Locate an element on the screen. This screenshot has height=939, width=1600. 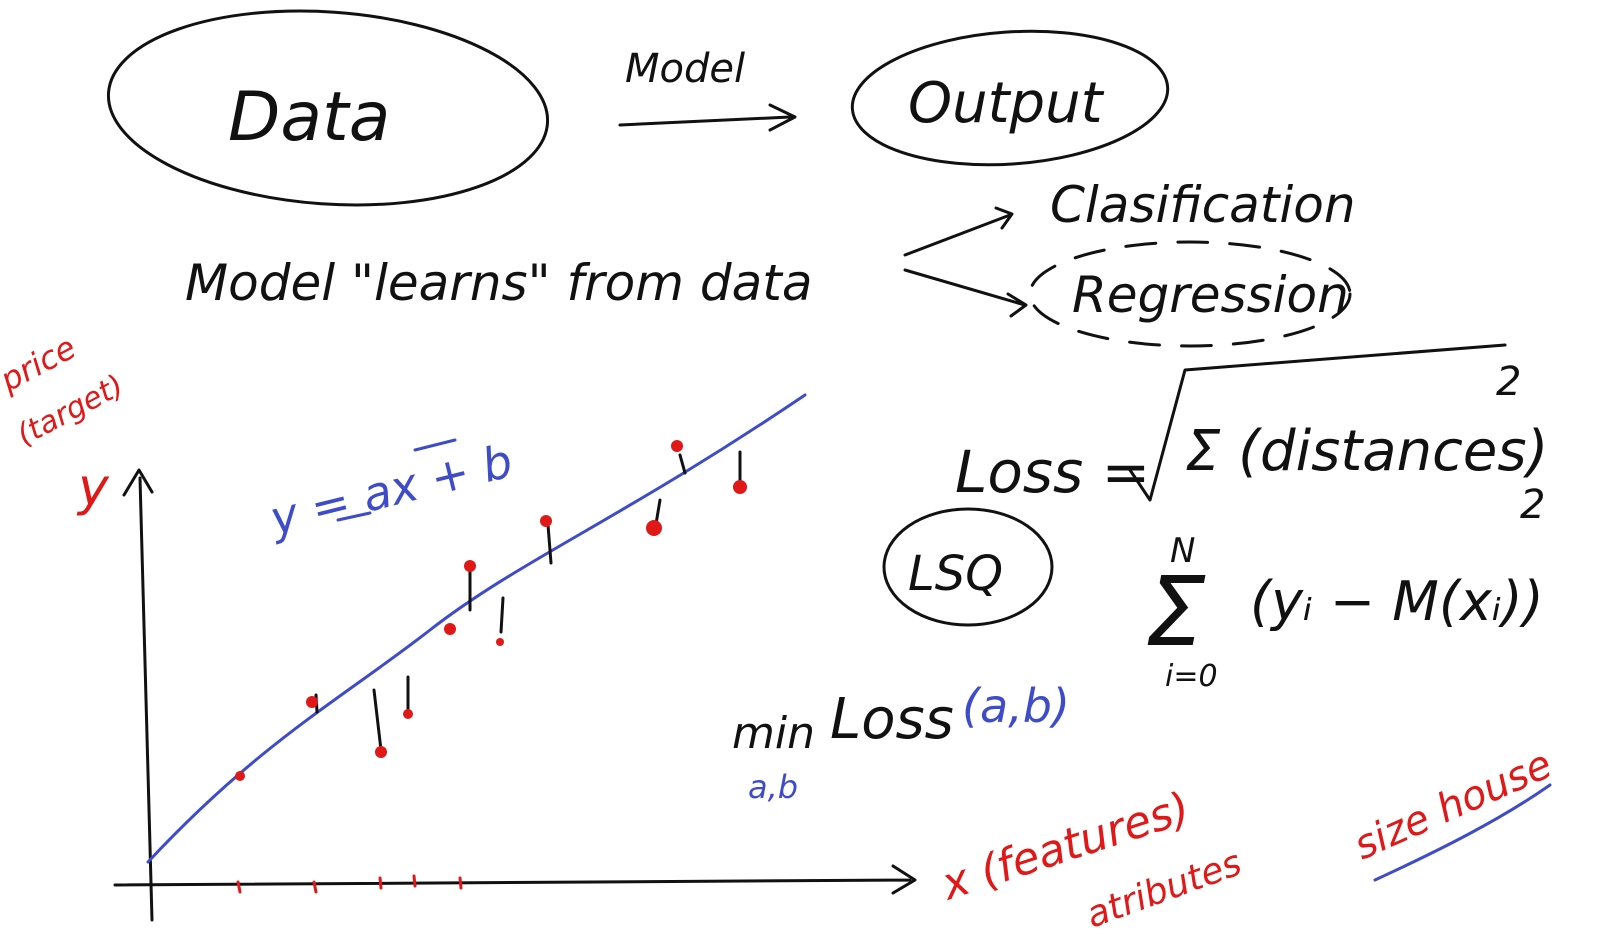
min-loss: Loss is located at coordinates (892, 719).